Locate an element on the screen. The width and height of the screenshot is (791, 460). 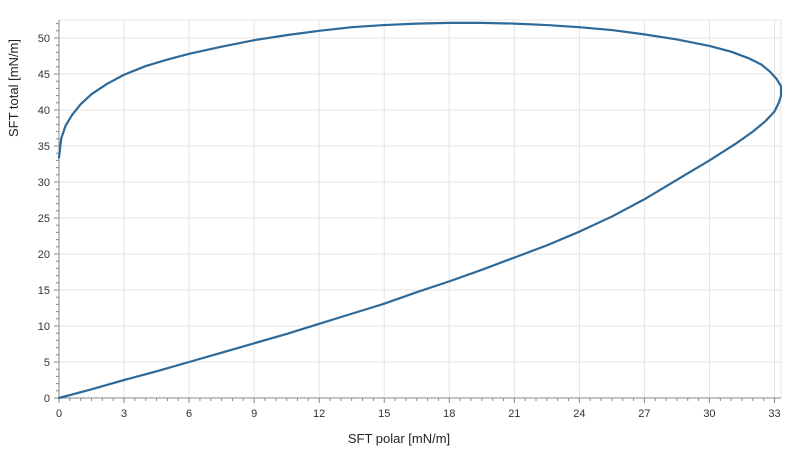
y-tick-label: 40 is located at coordinates (44, 111).